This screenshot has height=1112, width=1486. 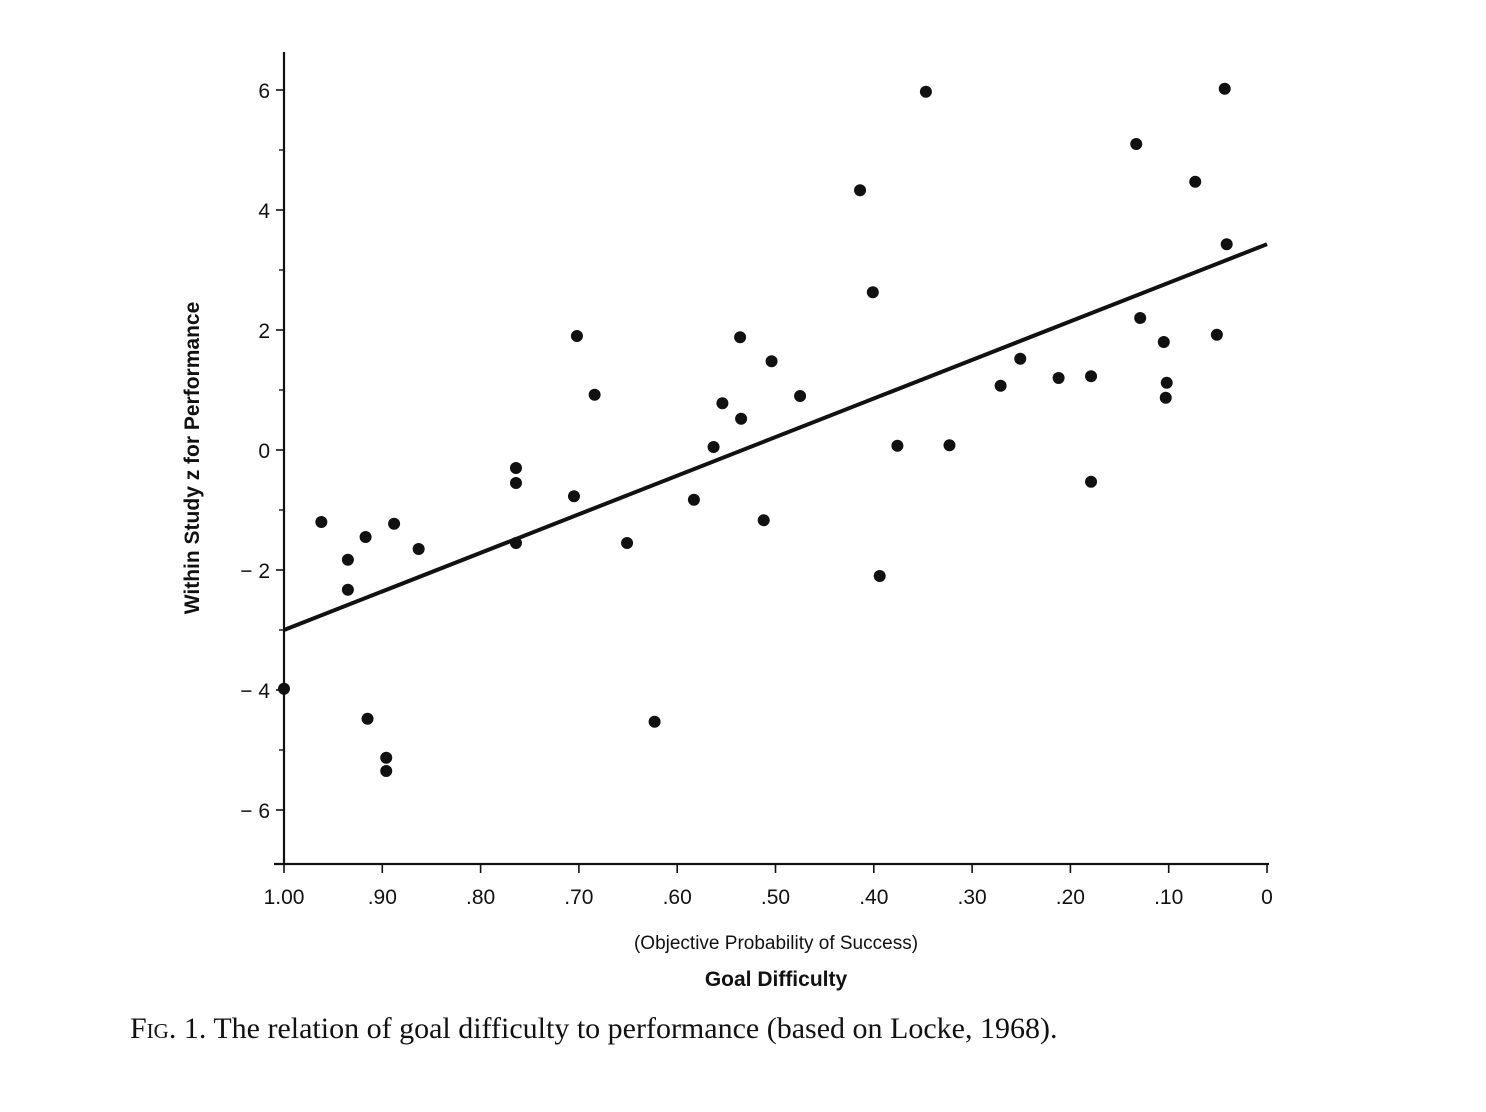 I want to click on x-tick-label: .30, so click(x=971, y=897).